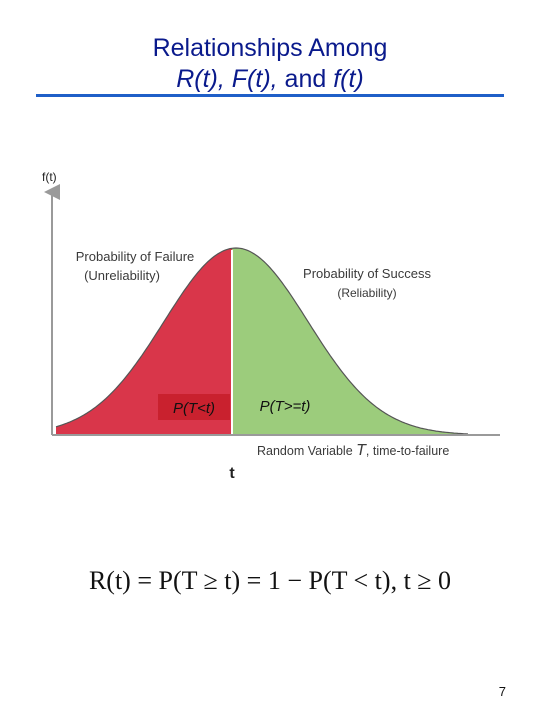 The image size is (540, 720). I want to click on success-area, so click(350, 341).